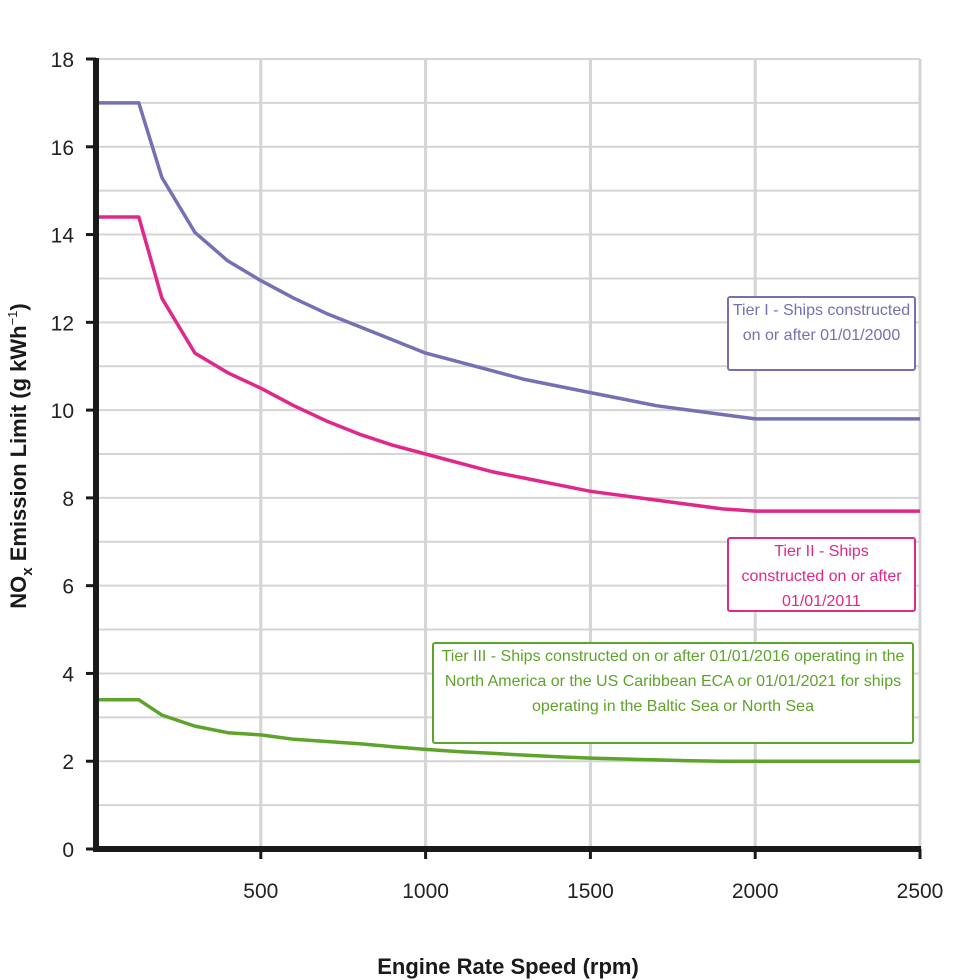 Image resolution: width=980 pixels, height=980 pixels. What do you see at coordinates (68, 587) in the screenshot?
I see `y-tick-label: 6` at bounding box center [68, 587].